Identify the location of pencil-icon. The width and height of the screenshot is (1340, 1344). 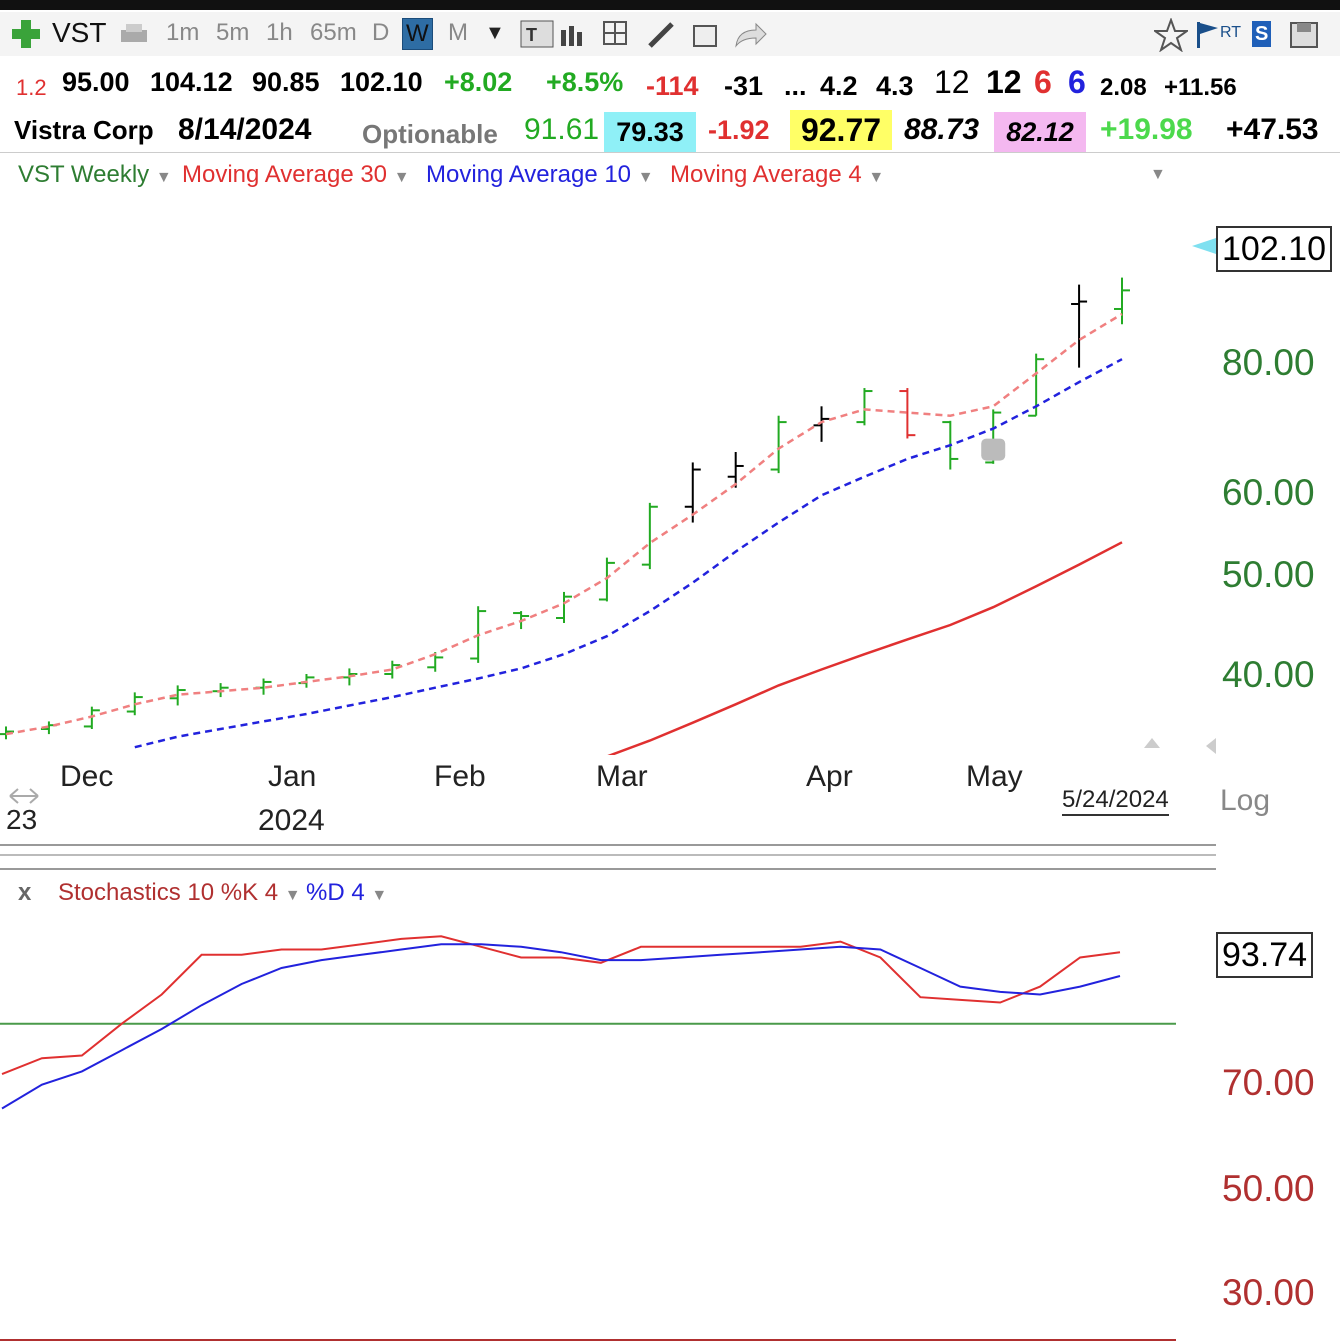
(661, 35).